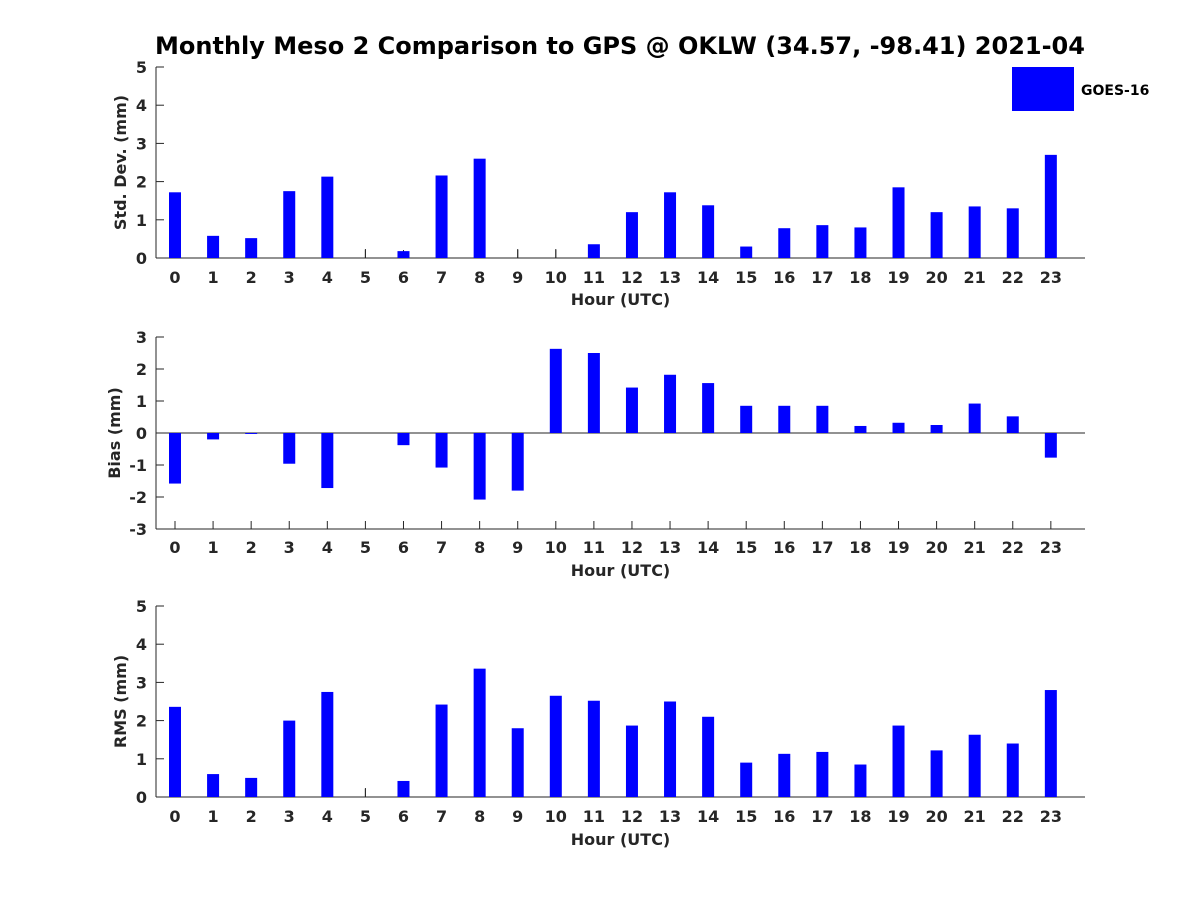  What do you see at coordinates (1051, 277) in the screenshot?
I see `x-tick-label: 23` at bounding box center [1051, 277].